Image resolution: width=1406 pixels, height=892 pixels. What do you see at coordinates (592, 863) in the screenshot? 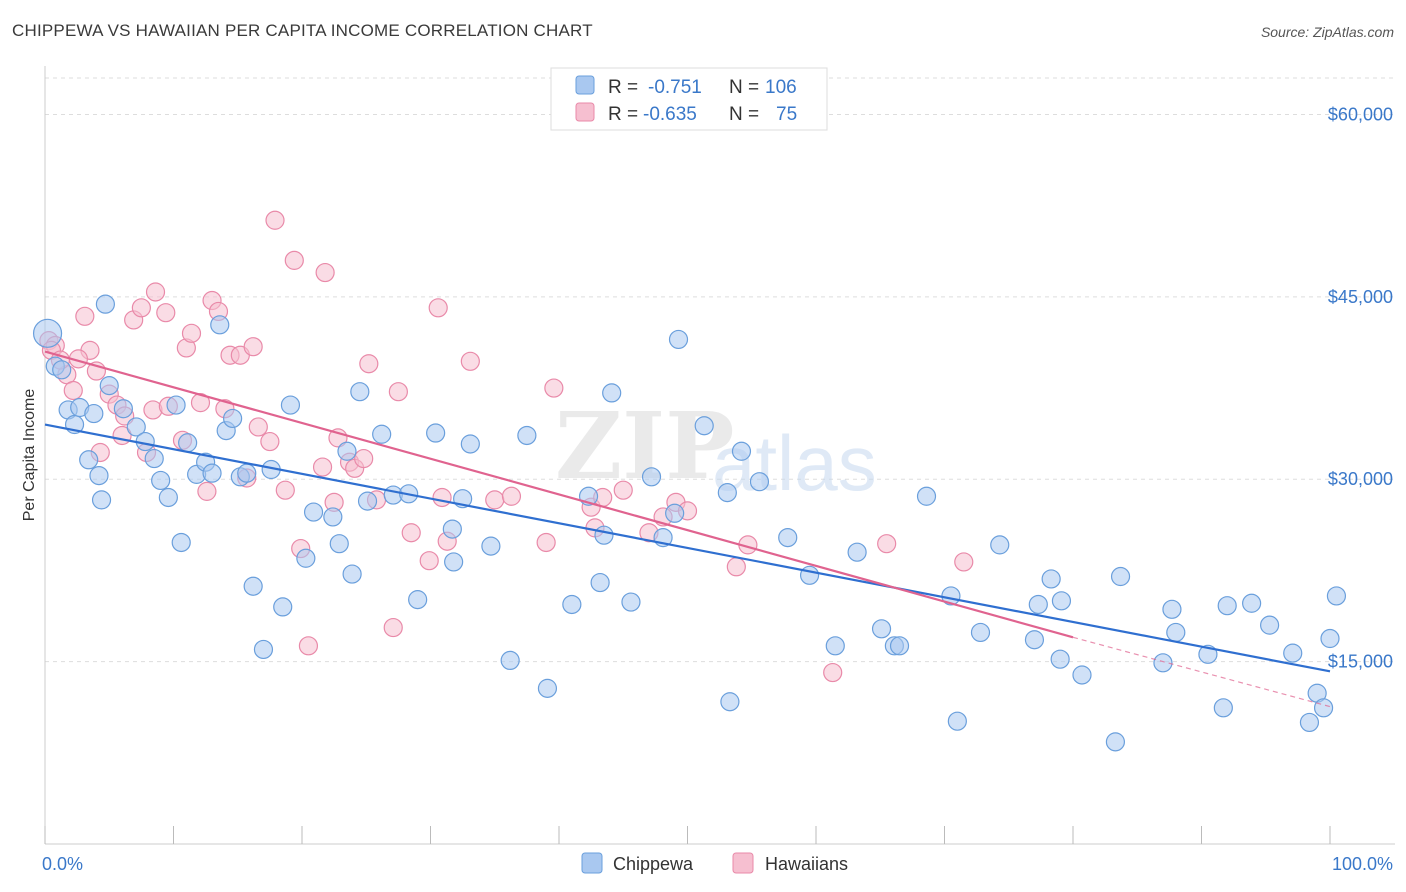
I see `bottom-swatch-chippewa` at bounding box center [592, 863].